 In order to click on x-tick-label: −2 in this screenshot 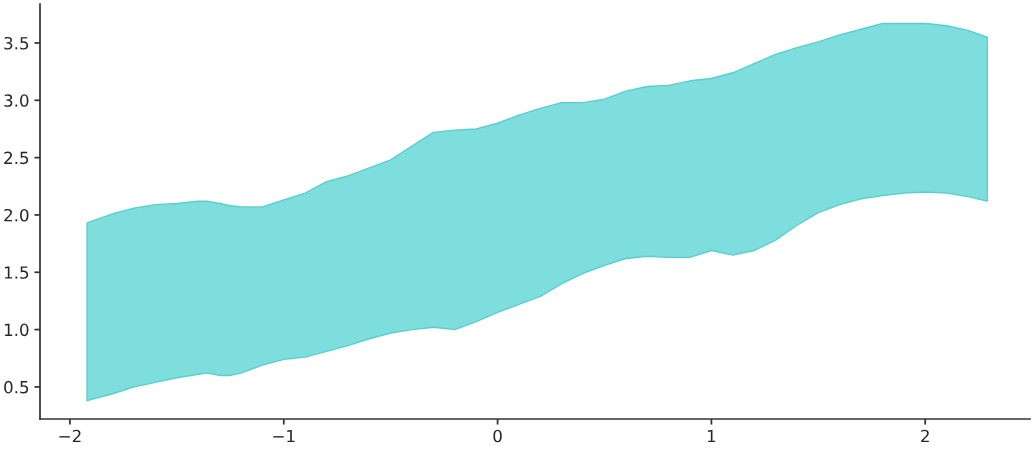, I will do `click(70, 436)`.